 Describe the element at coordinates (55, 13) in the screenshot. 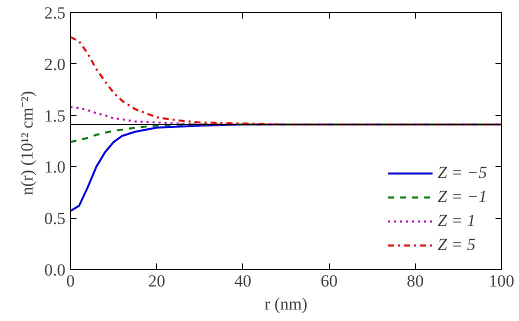

I see `y-tick-label: 2.5` at that location.